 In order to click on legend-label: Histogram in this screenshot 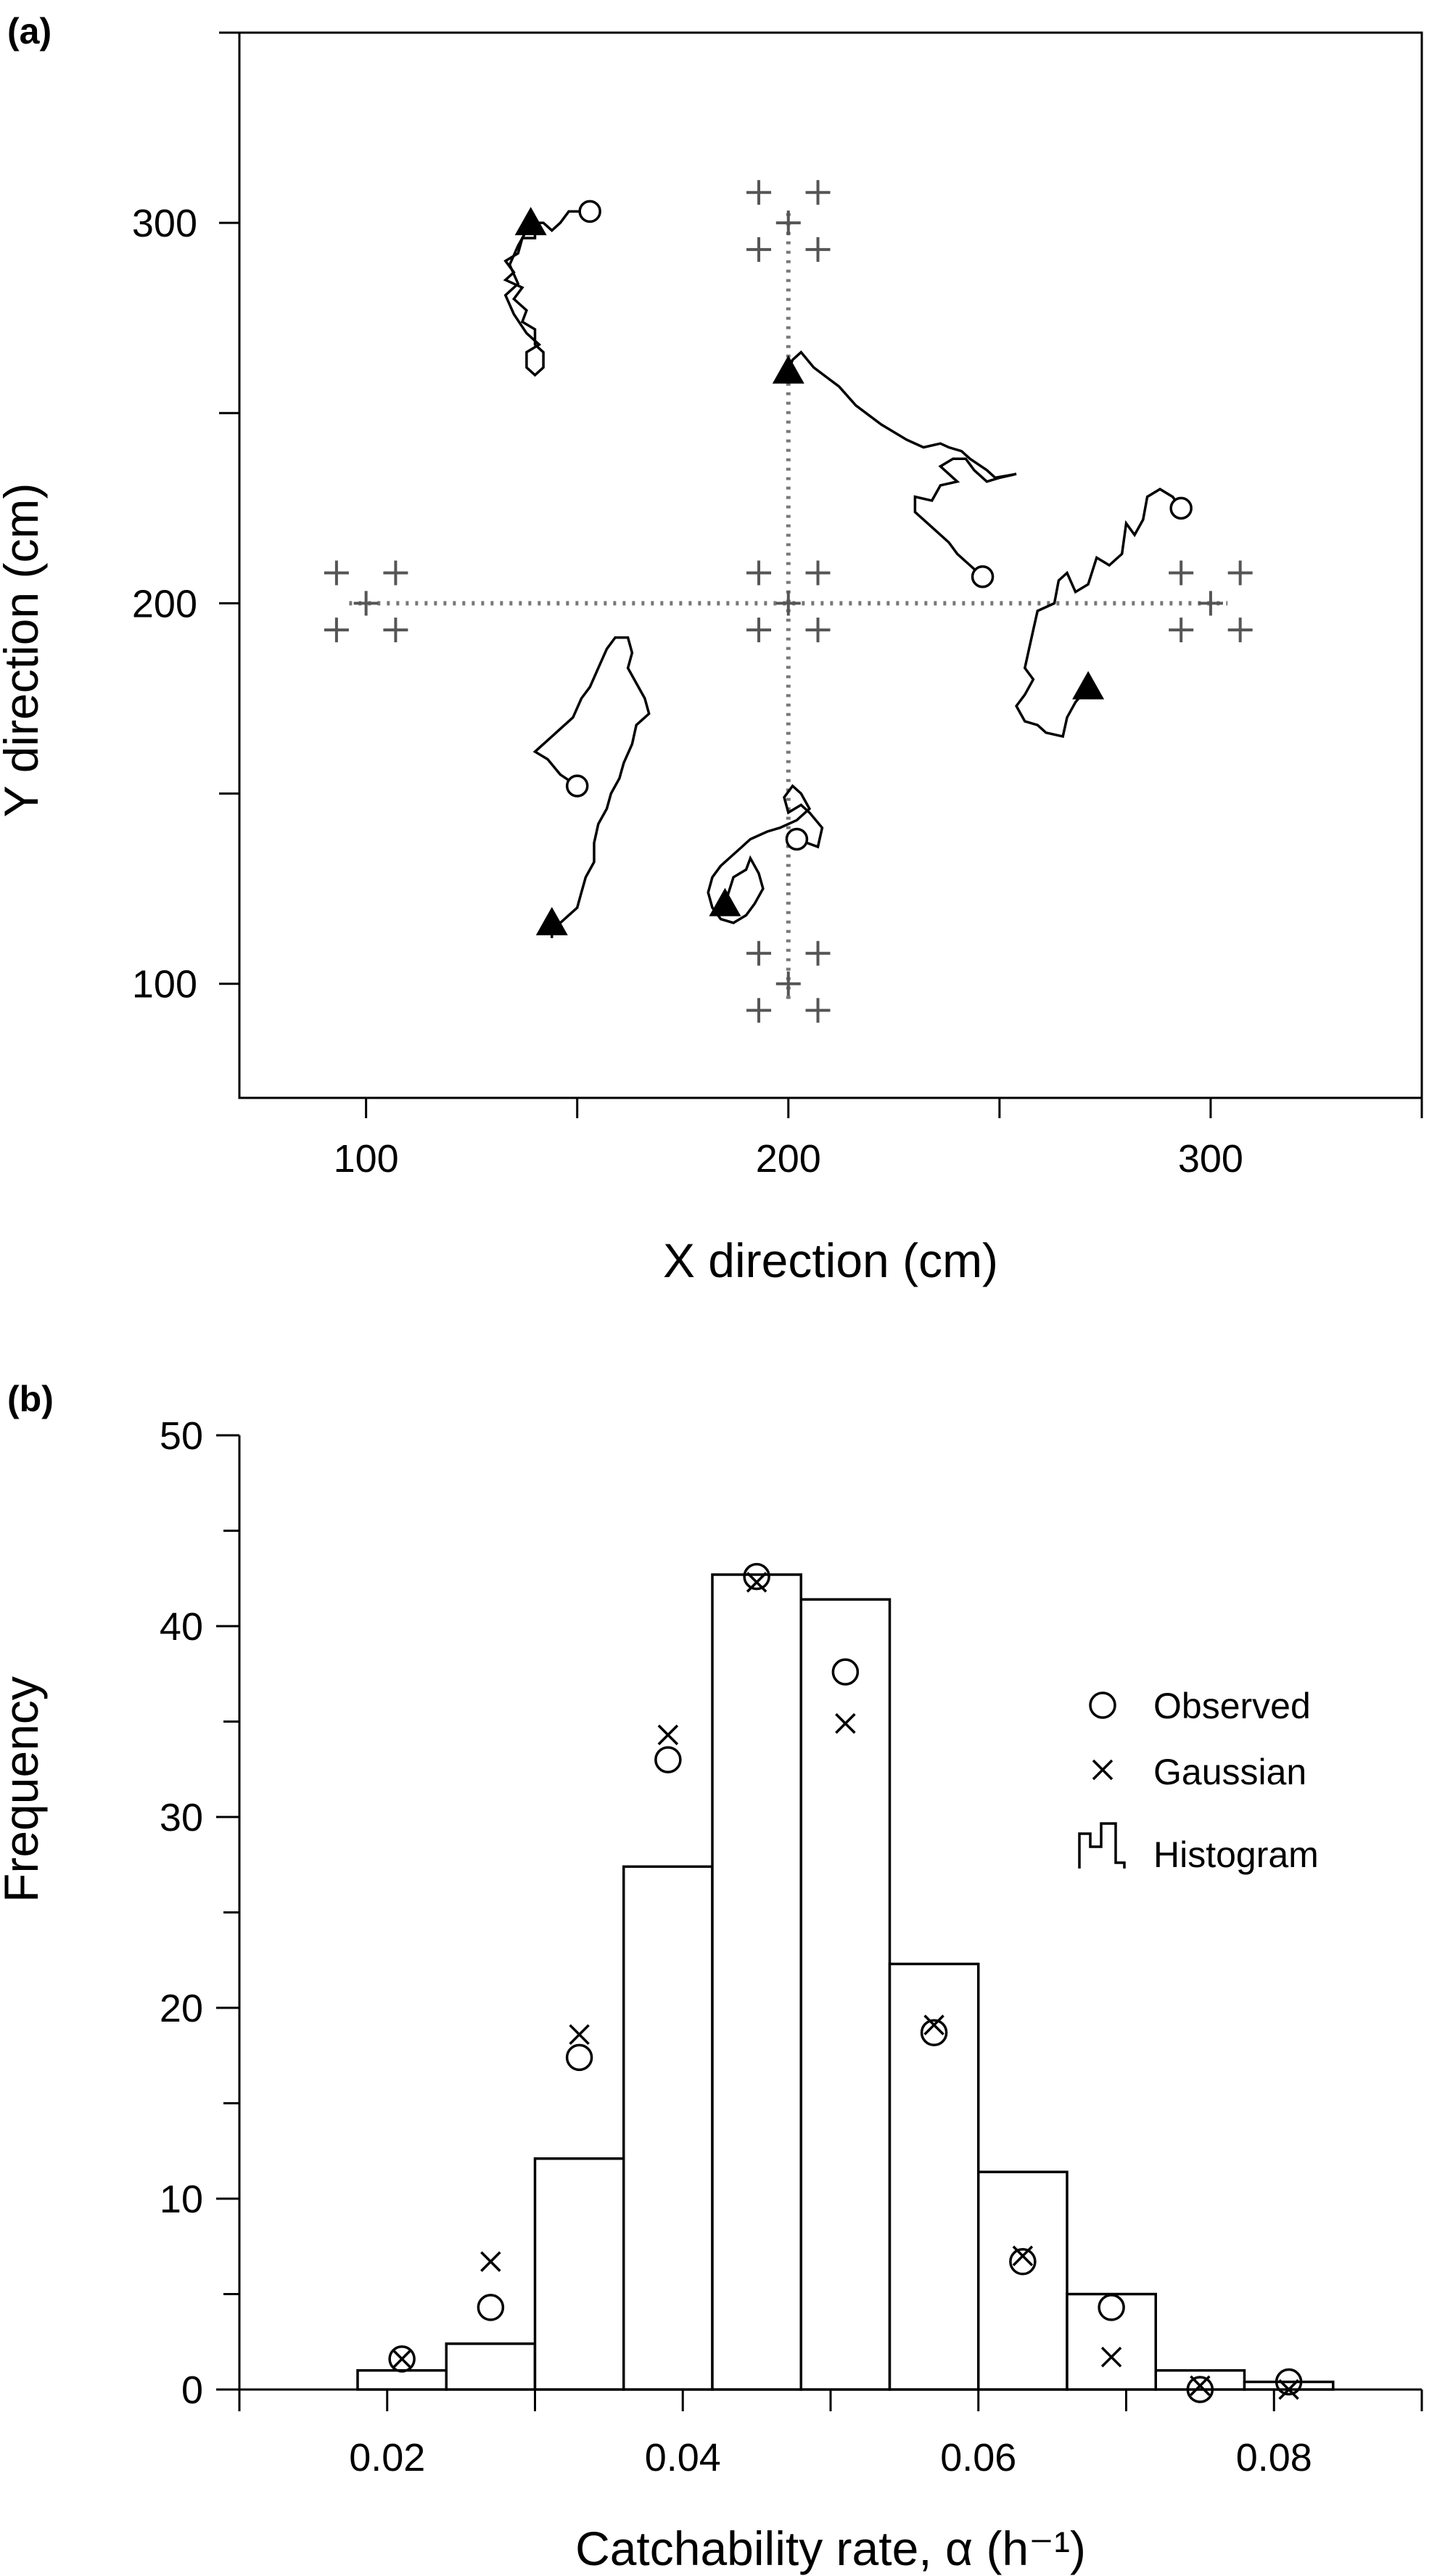, I will do `click(1236, 1854)`.